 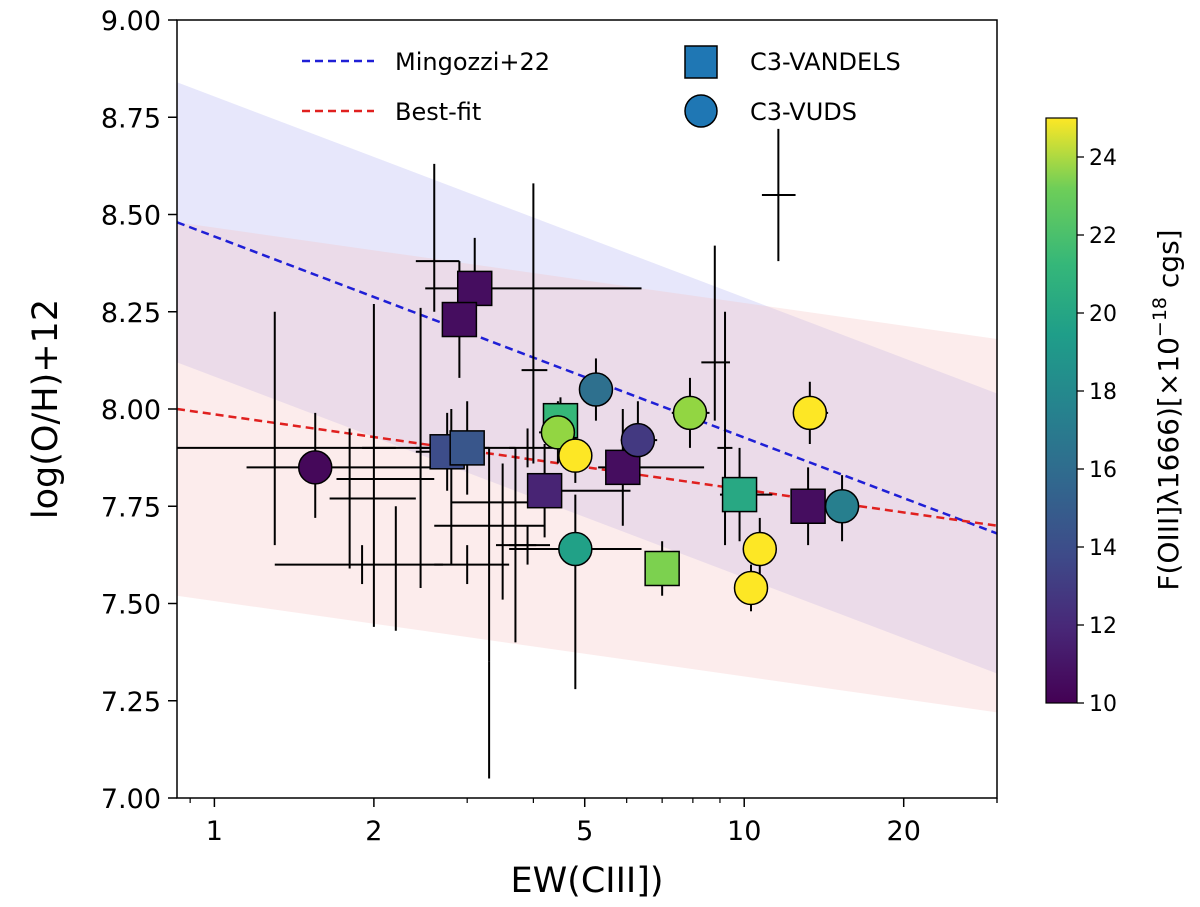 I want to click on legend-label-vuds: C3-VUDS, so click(x=803, y=112).